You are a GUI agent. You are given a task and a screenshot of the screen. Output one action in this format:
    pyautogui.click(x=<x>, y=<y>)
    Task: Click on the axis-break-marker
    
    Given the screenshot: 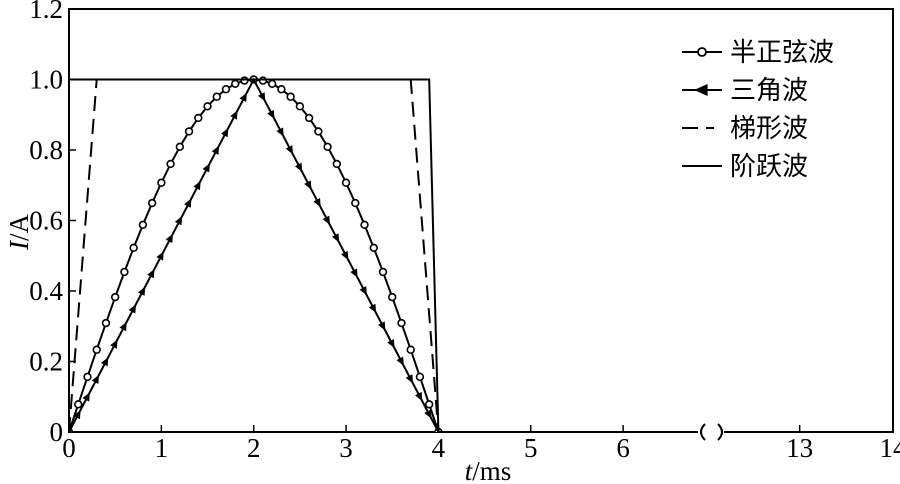 What is the action you would take?
    pyautogui.click(x=711, y=432)
    